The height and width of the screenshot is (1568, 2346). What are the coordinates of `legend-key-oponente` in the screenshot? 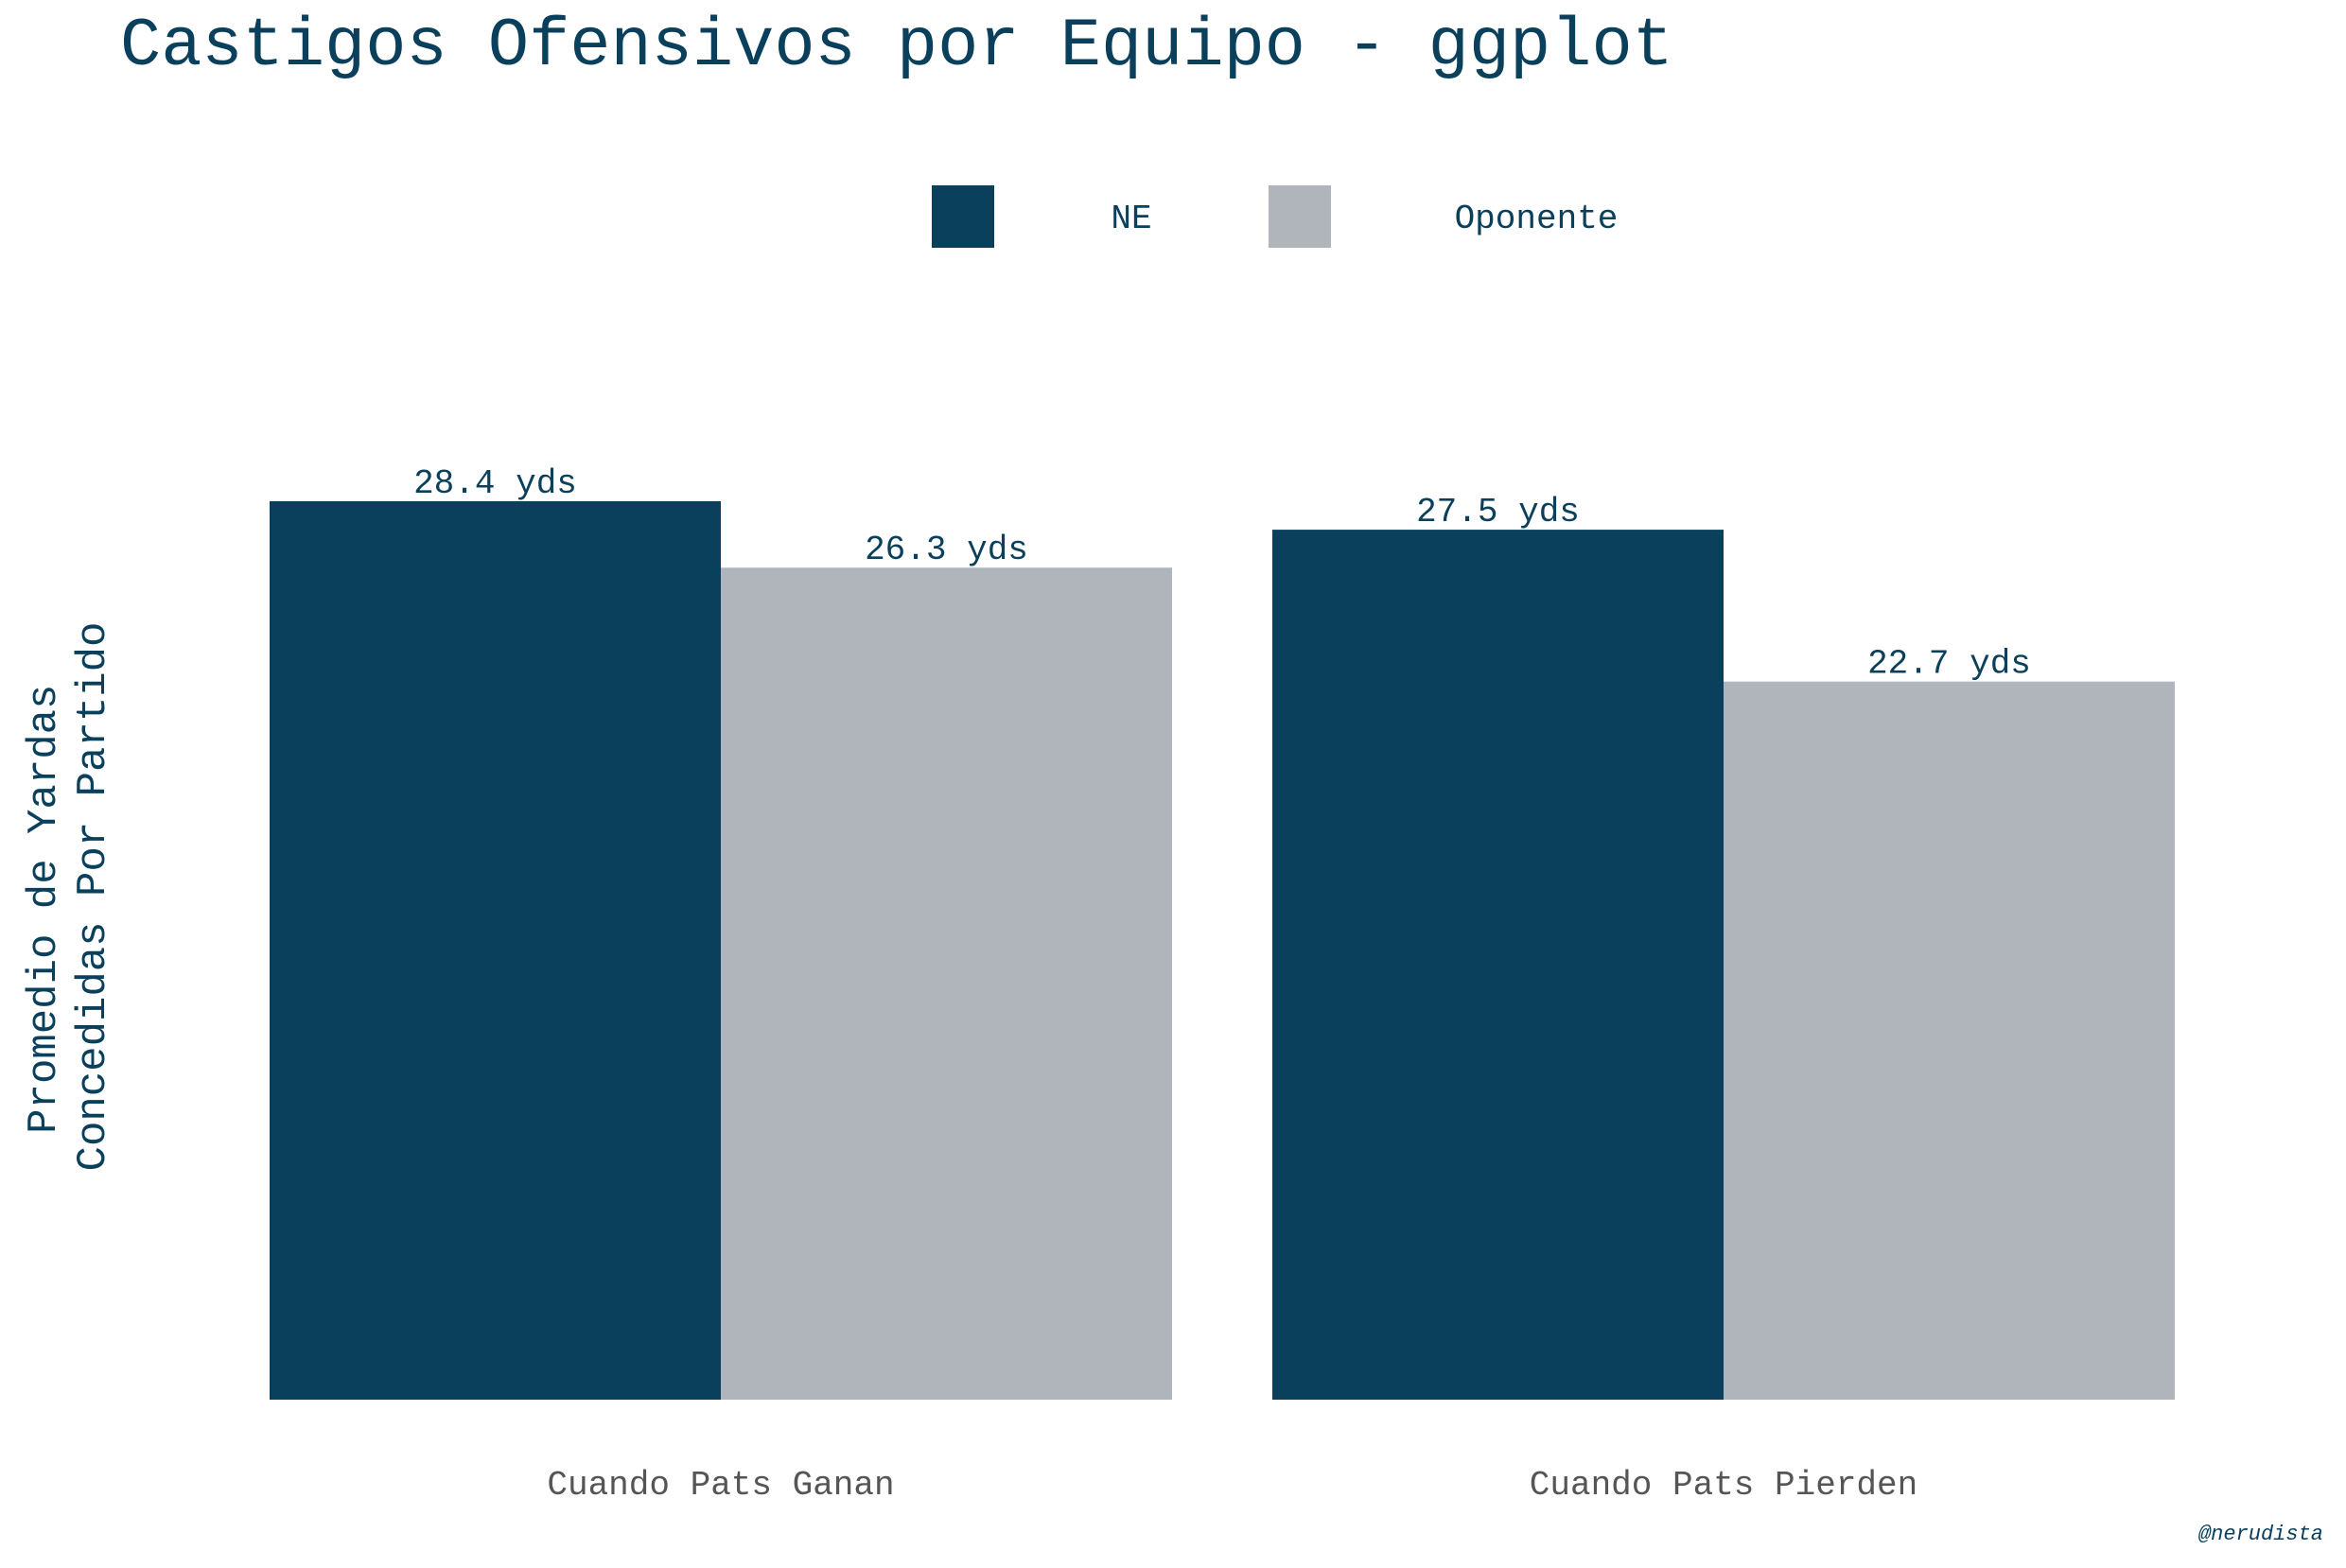 It's located at (1300, 217).